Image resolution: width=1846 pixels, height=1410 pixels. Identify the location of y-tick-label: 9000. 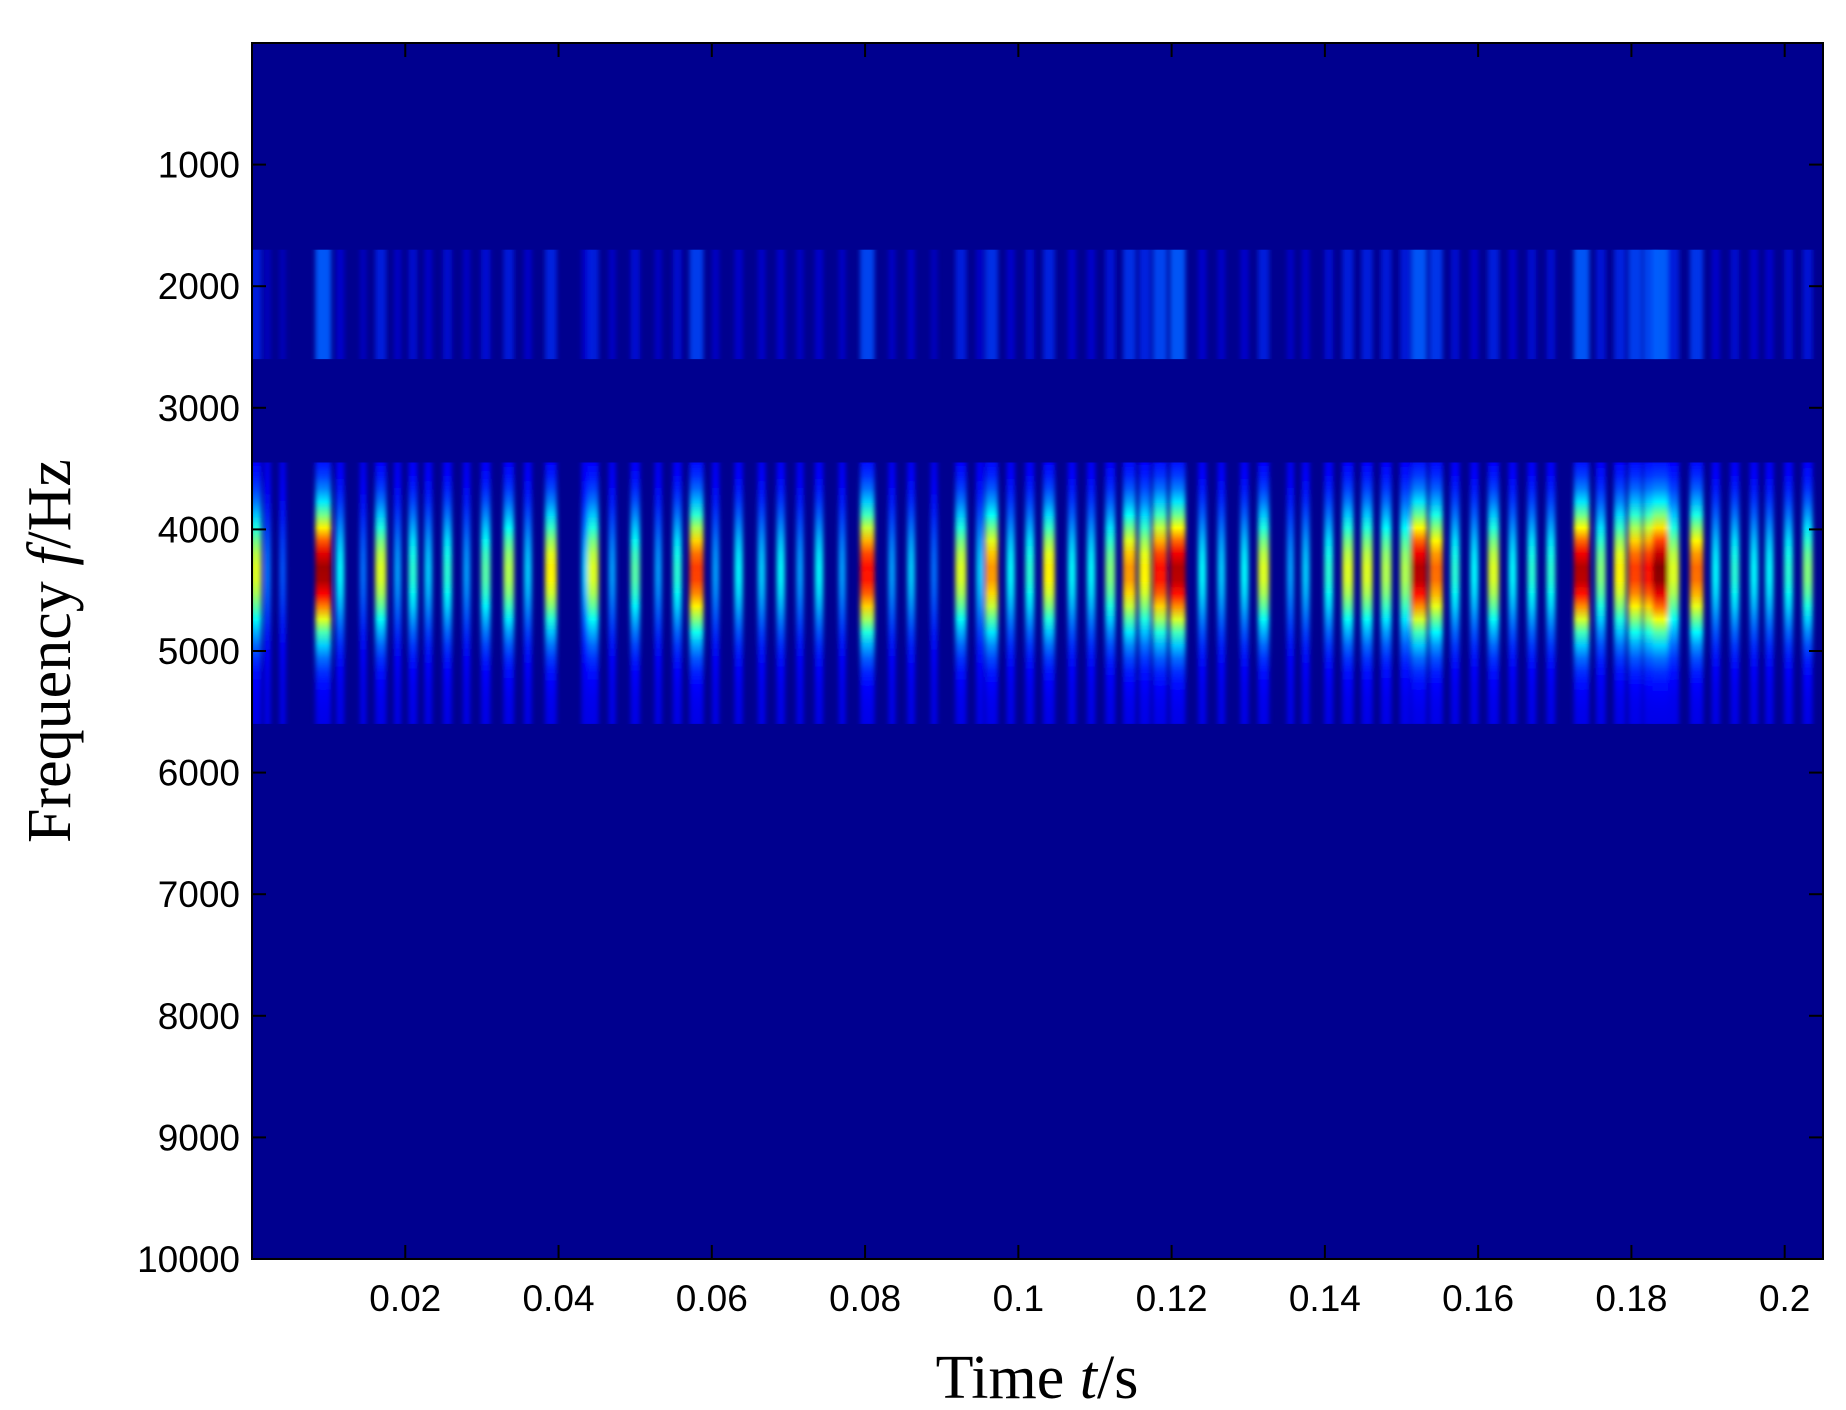
(199, 1137).